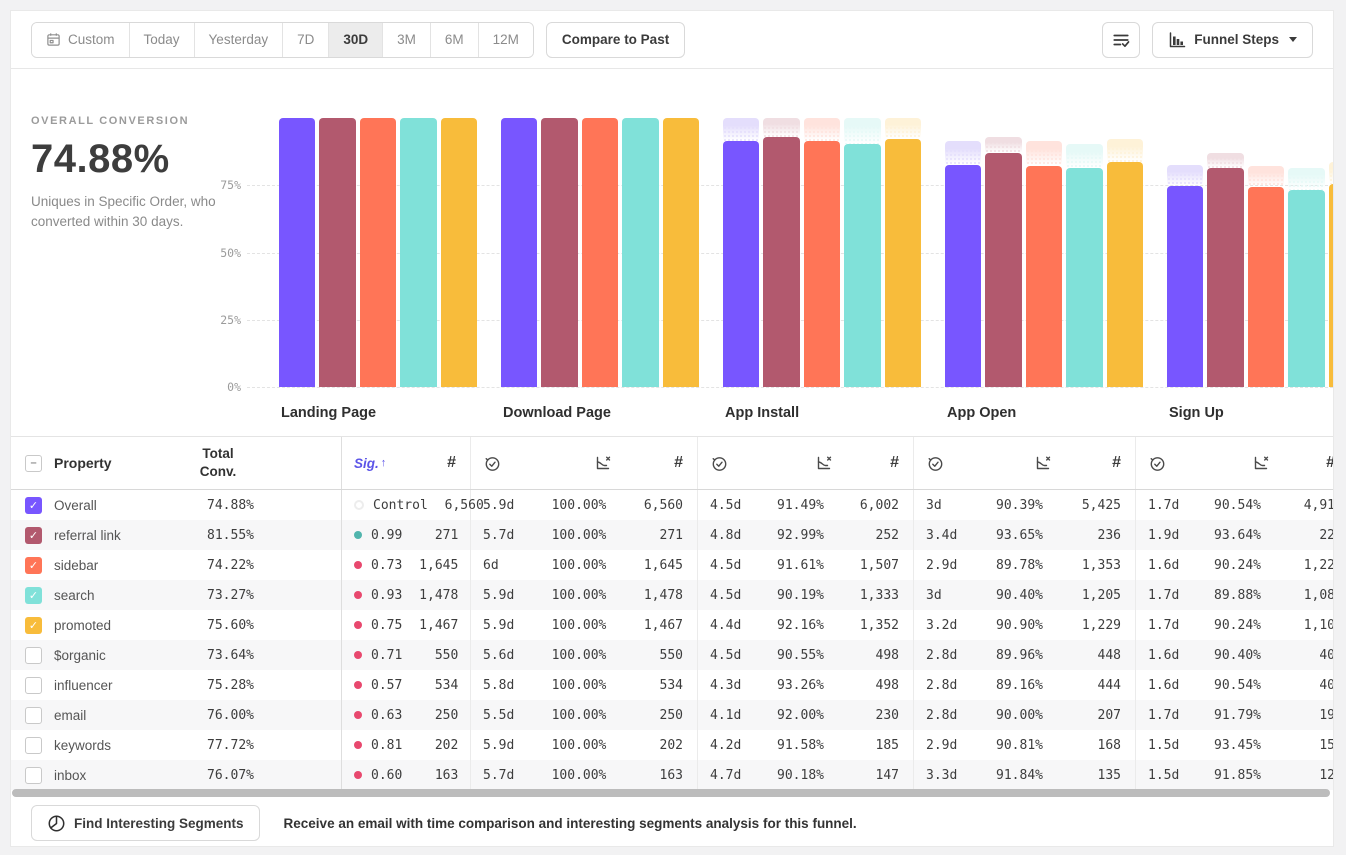 This screenshot has height=855, width=1346. I want to click on date-range-6m: 6M, so click(454, 39).